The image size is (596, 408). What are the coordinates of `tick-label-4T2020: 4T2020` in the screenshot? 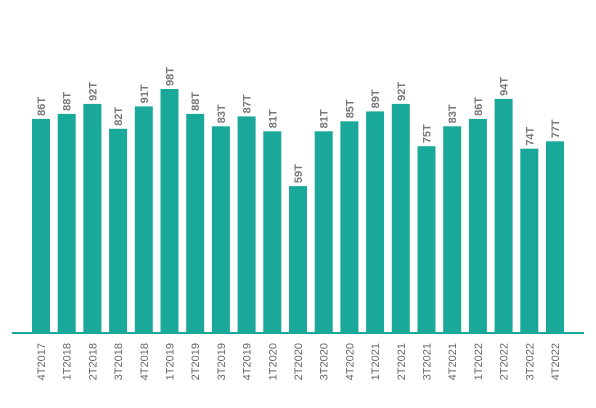 It's located at (350, 361).